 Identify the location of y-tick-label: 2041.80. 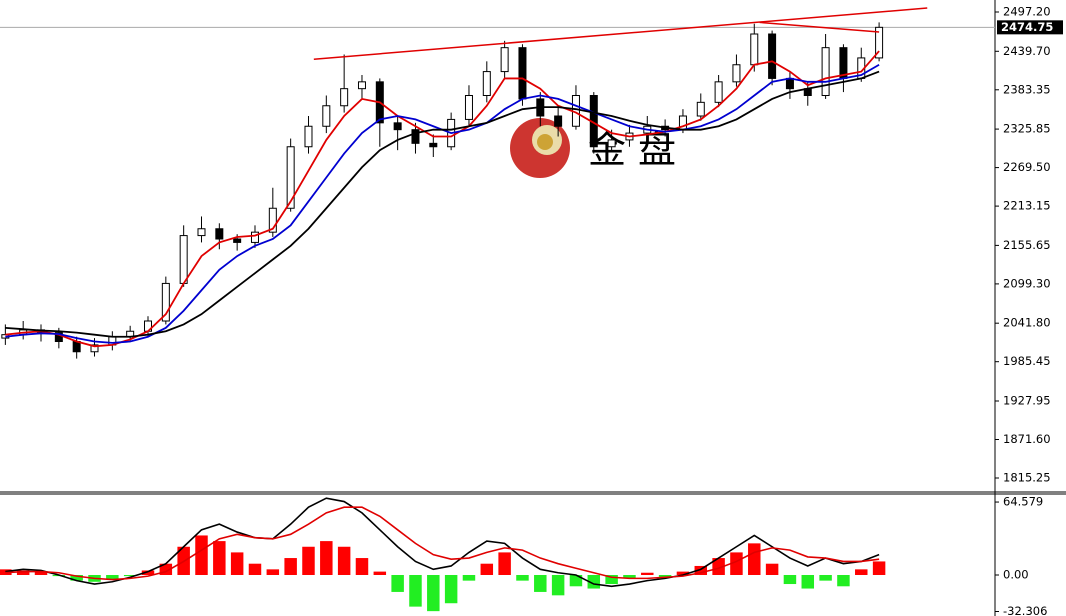
(1027, 323).